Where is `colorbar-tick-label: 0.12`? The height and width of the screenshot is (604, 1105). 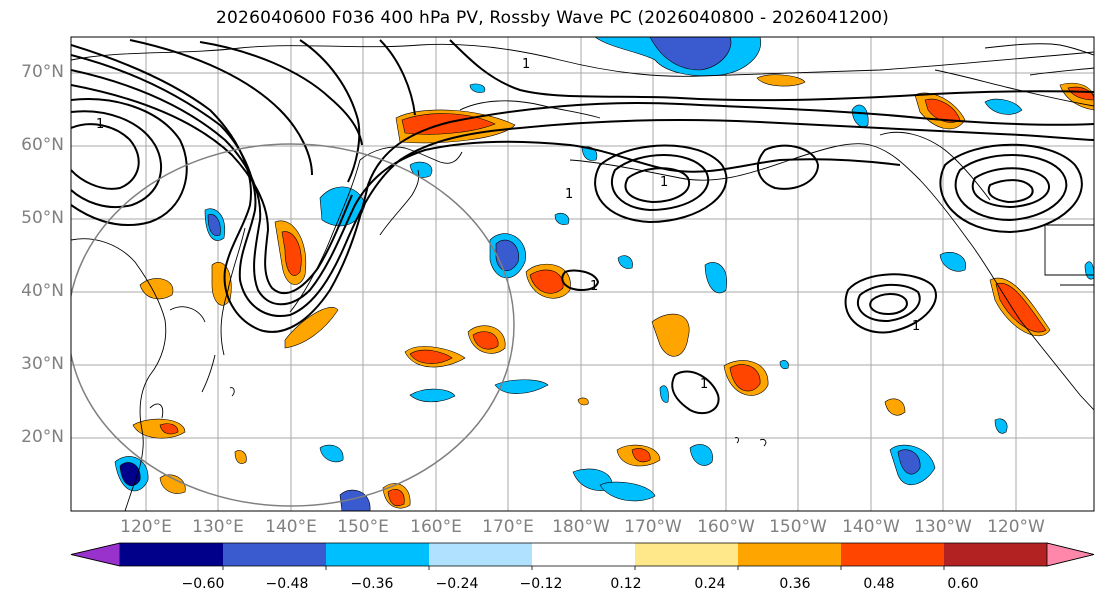 colorbar-tick-label: 0.12 is located at coordinates (626, 584).